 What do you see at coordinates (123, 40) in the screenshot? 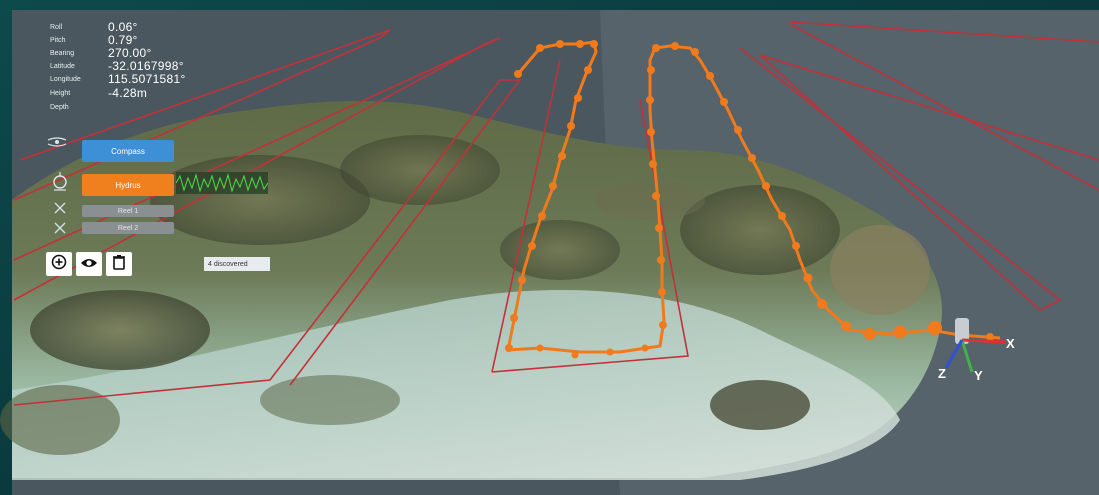
I see `pitch-value: 0.79°` at bounding box center [123, 40].